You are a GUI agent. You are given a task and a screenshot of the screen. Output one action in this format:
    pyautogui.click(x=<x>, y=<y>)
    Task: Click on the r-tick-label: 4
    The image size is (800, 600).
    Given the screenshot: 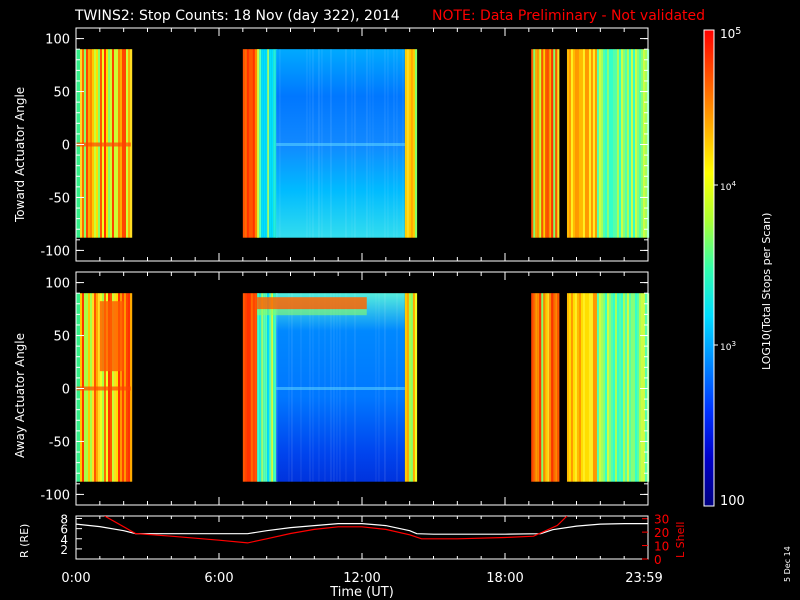 What is the action you would take?
    pyautogui.click(x=64, y=540)
    